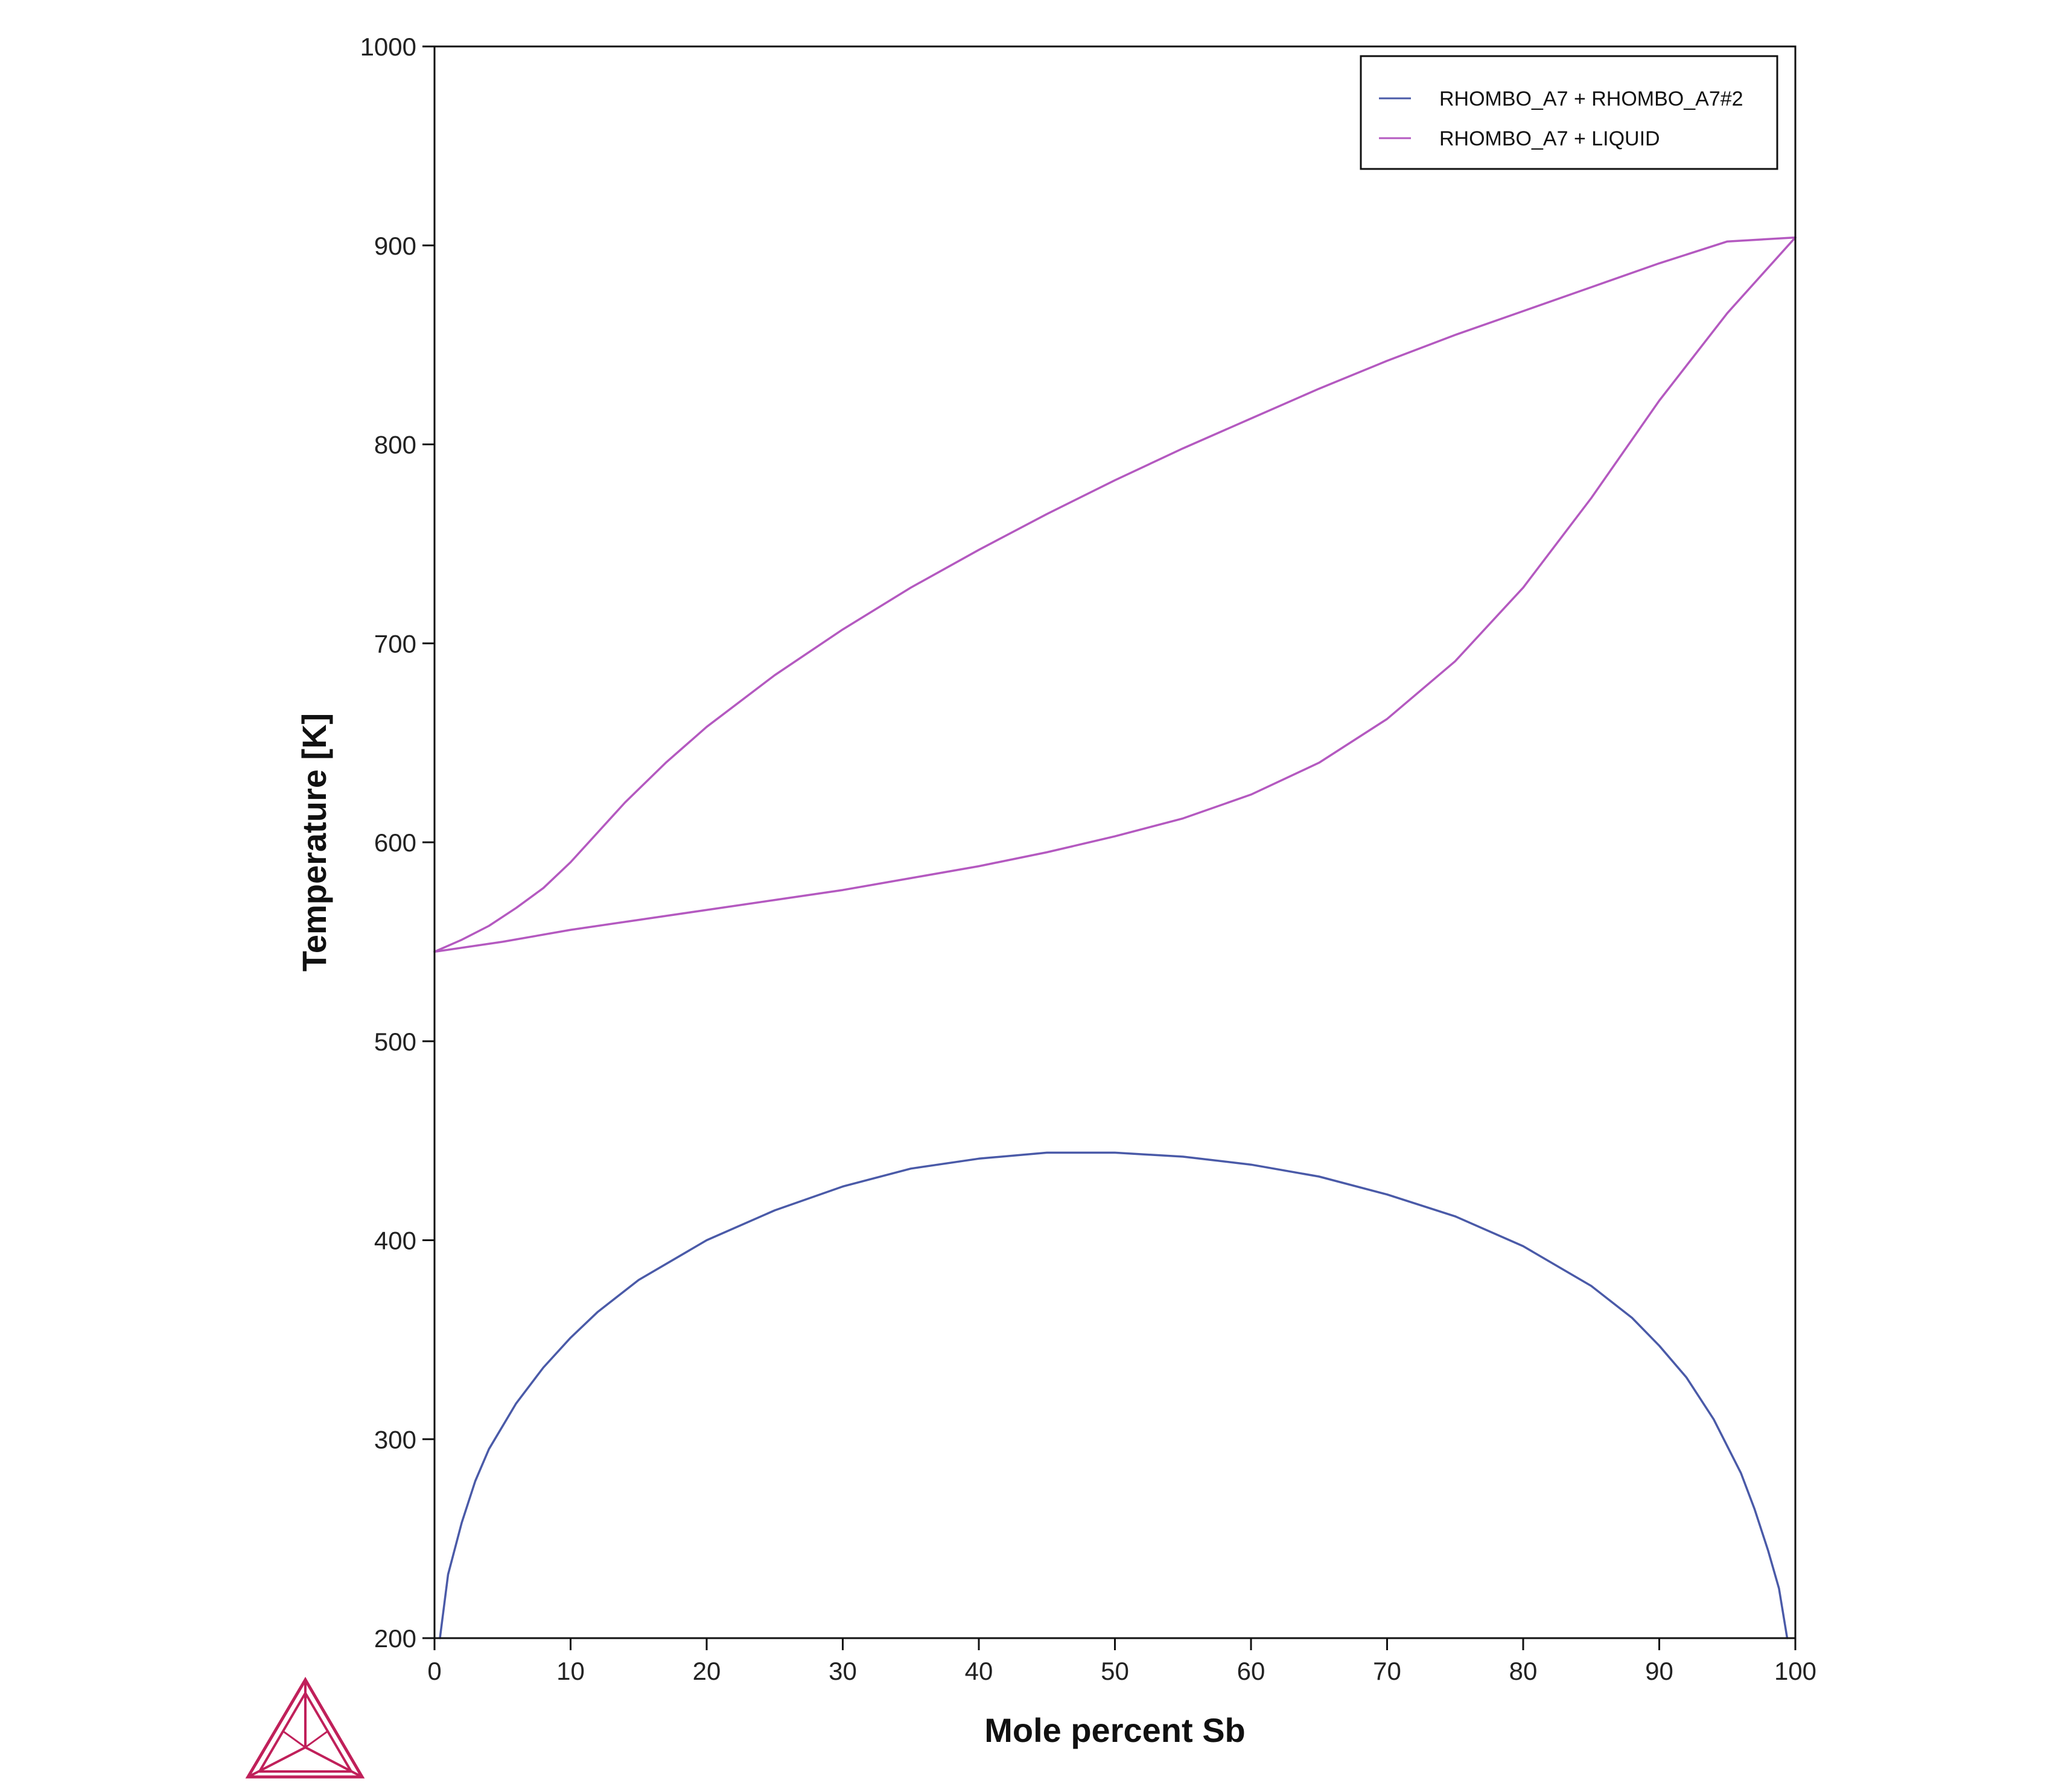 The image size is (2050, 1792). I want to click on legend-box, so click(1569, 112).